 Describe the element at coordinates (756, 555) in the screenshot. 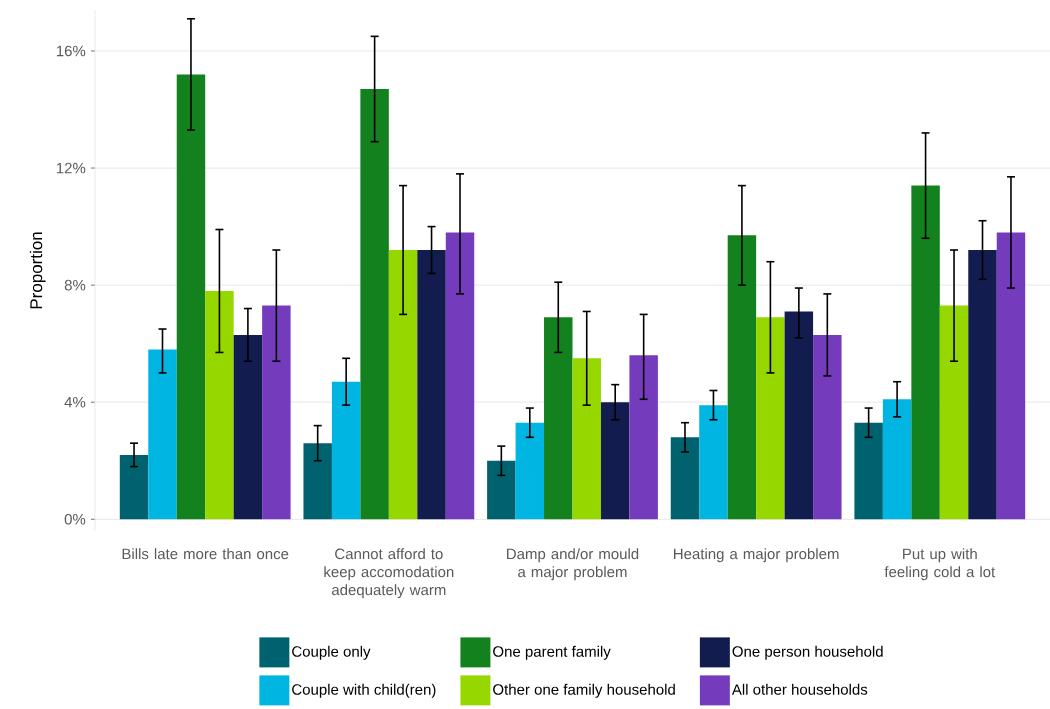

I see `x-tick-label: Heating a major problem` at that location.